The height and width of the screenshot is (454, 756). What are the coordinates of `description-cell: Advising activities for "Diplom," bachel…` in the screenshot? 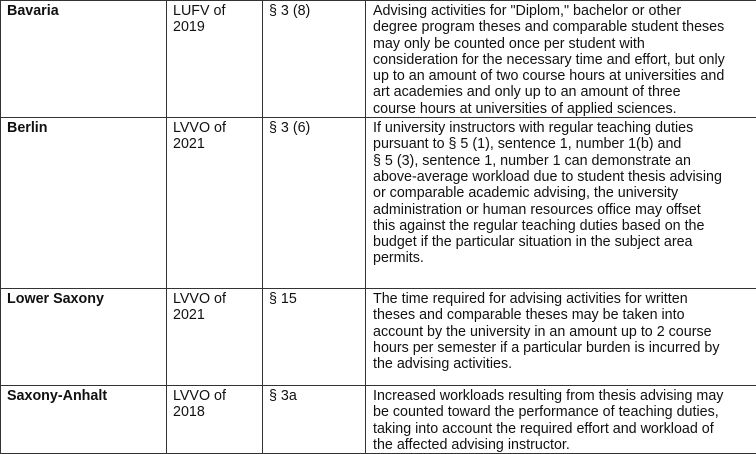 It's located at (560, 59).